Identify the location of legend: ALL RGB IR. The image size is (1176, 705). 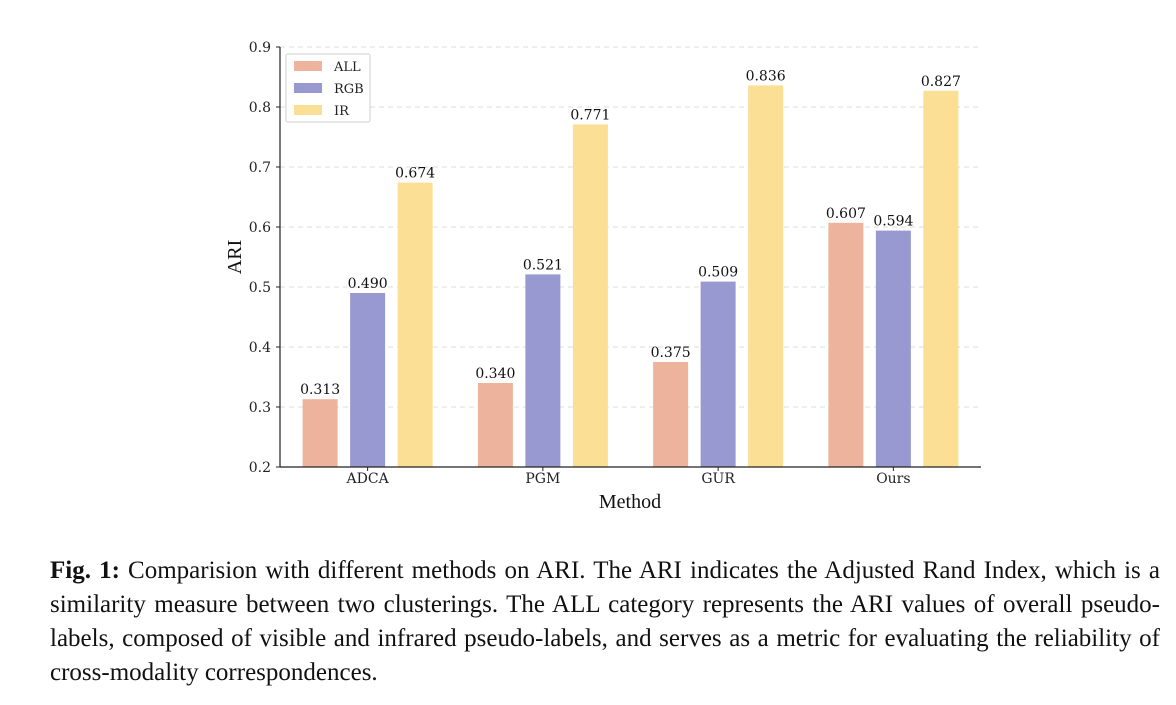
(328, 88).